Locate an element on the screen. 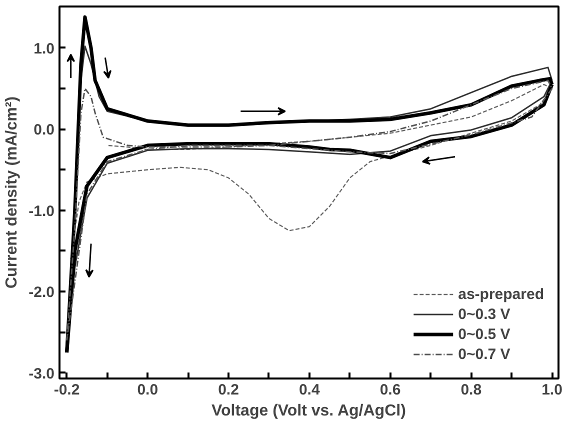 The image size is (564, 422). y-tick-label: 0.0 is located at coordinates (44, 130).